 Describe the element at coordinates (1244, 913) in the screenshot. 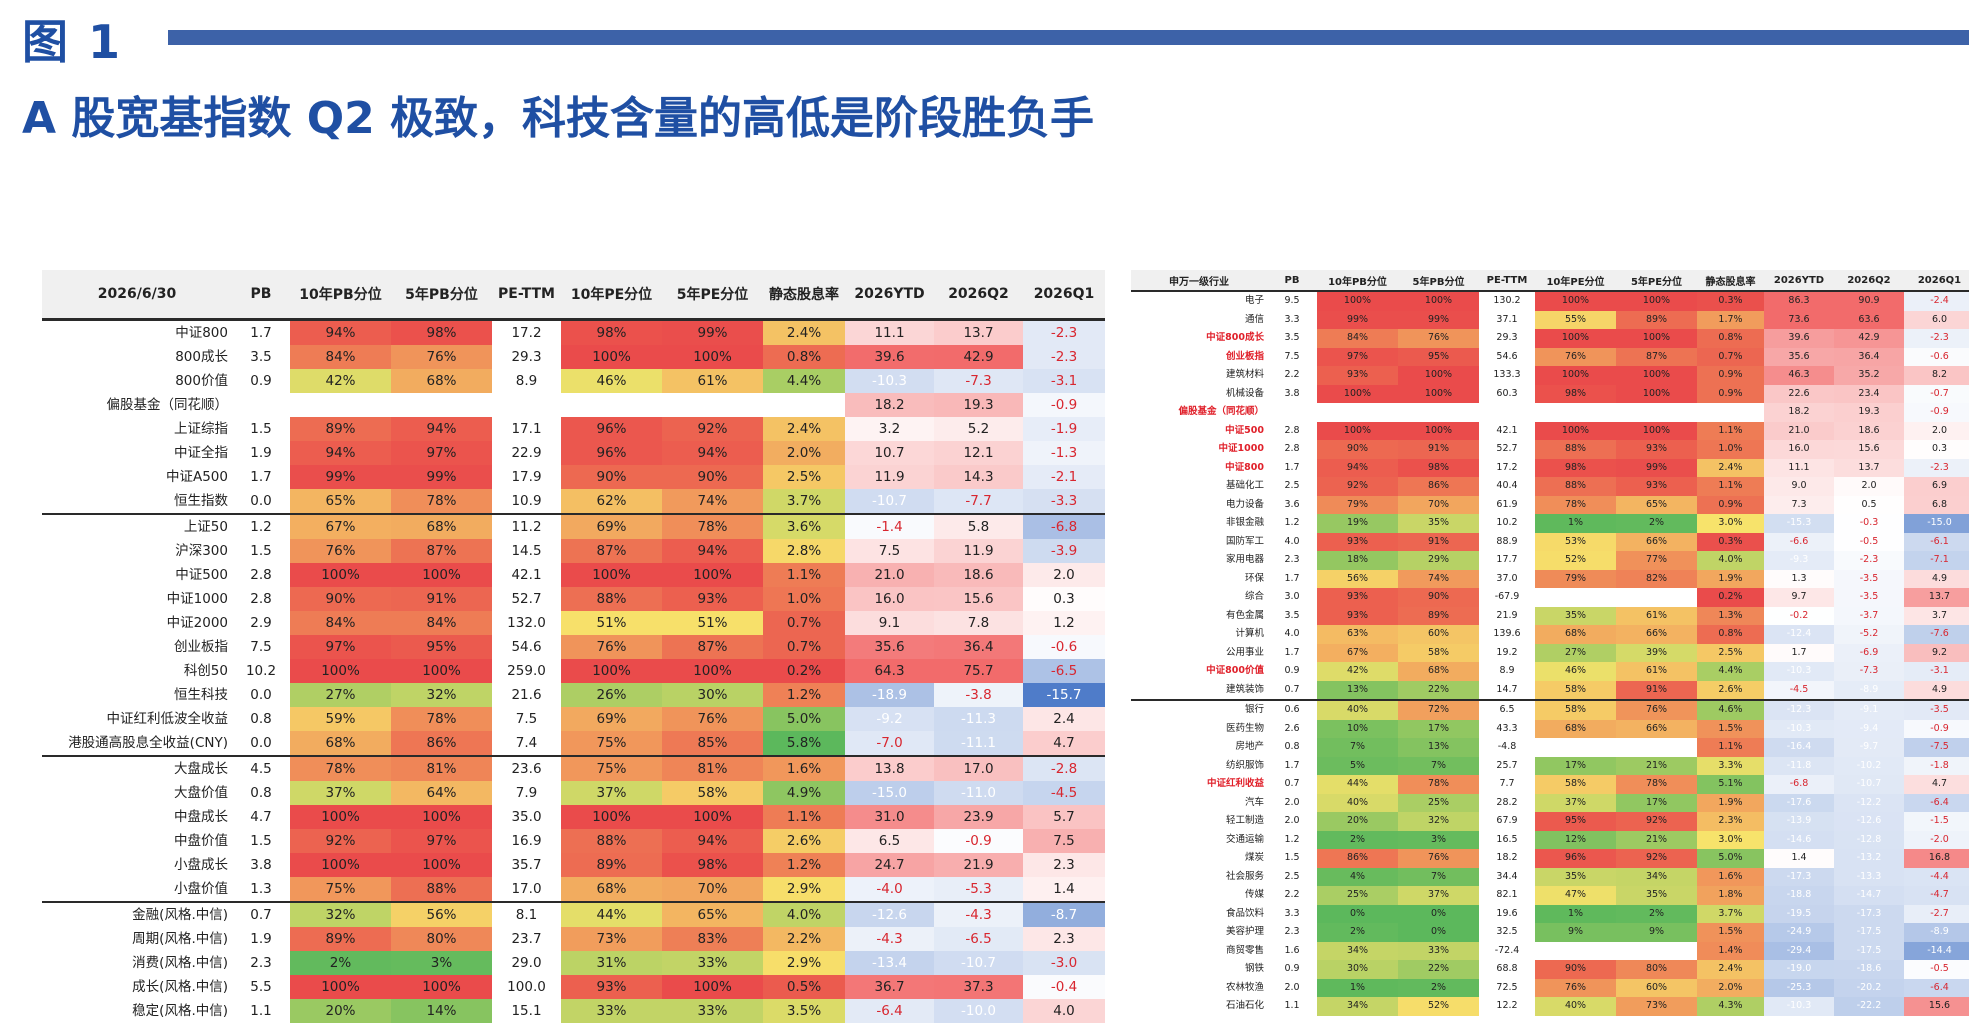

I see `row-label: 食品饮料` at that location.